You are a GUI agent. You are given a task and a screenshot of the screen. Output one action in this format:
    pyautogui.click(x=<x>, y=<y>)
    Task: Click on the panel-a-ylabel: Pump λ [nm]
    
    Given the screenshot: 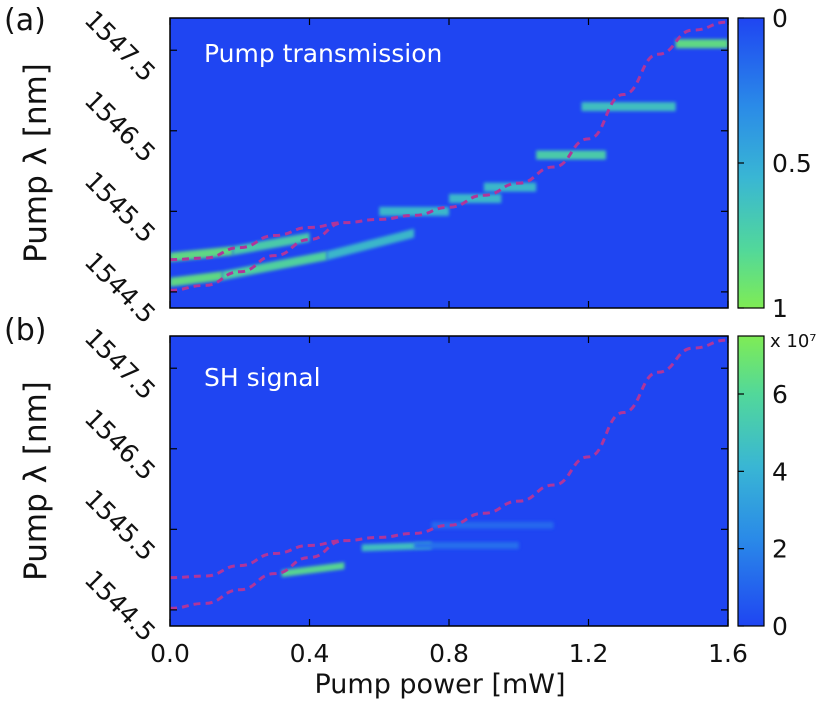 What is the action you would take?
    pyautogui.click(x=36, y=163)
    